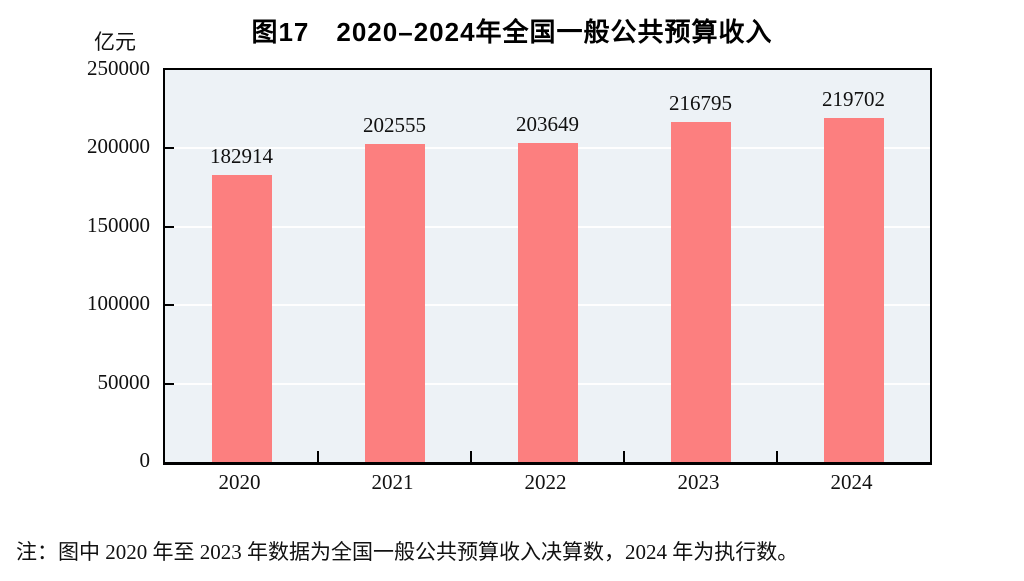  I want to click on bar-value-label: 202555, so click(394, 125).